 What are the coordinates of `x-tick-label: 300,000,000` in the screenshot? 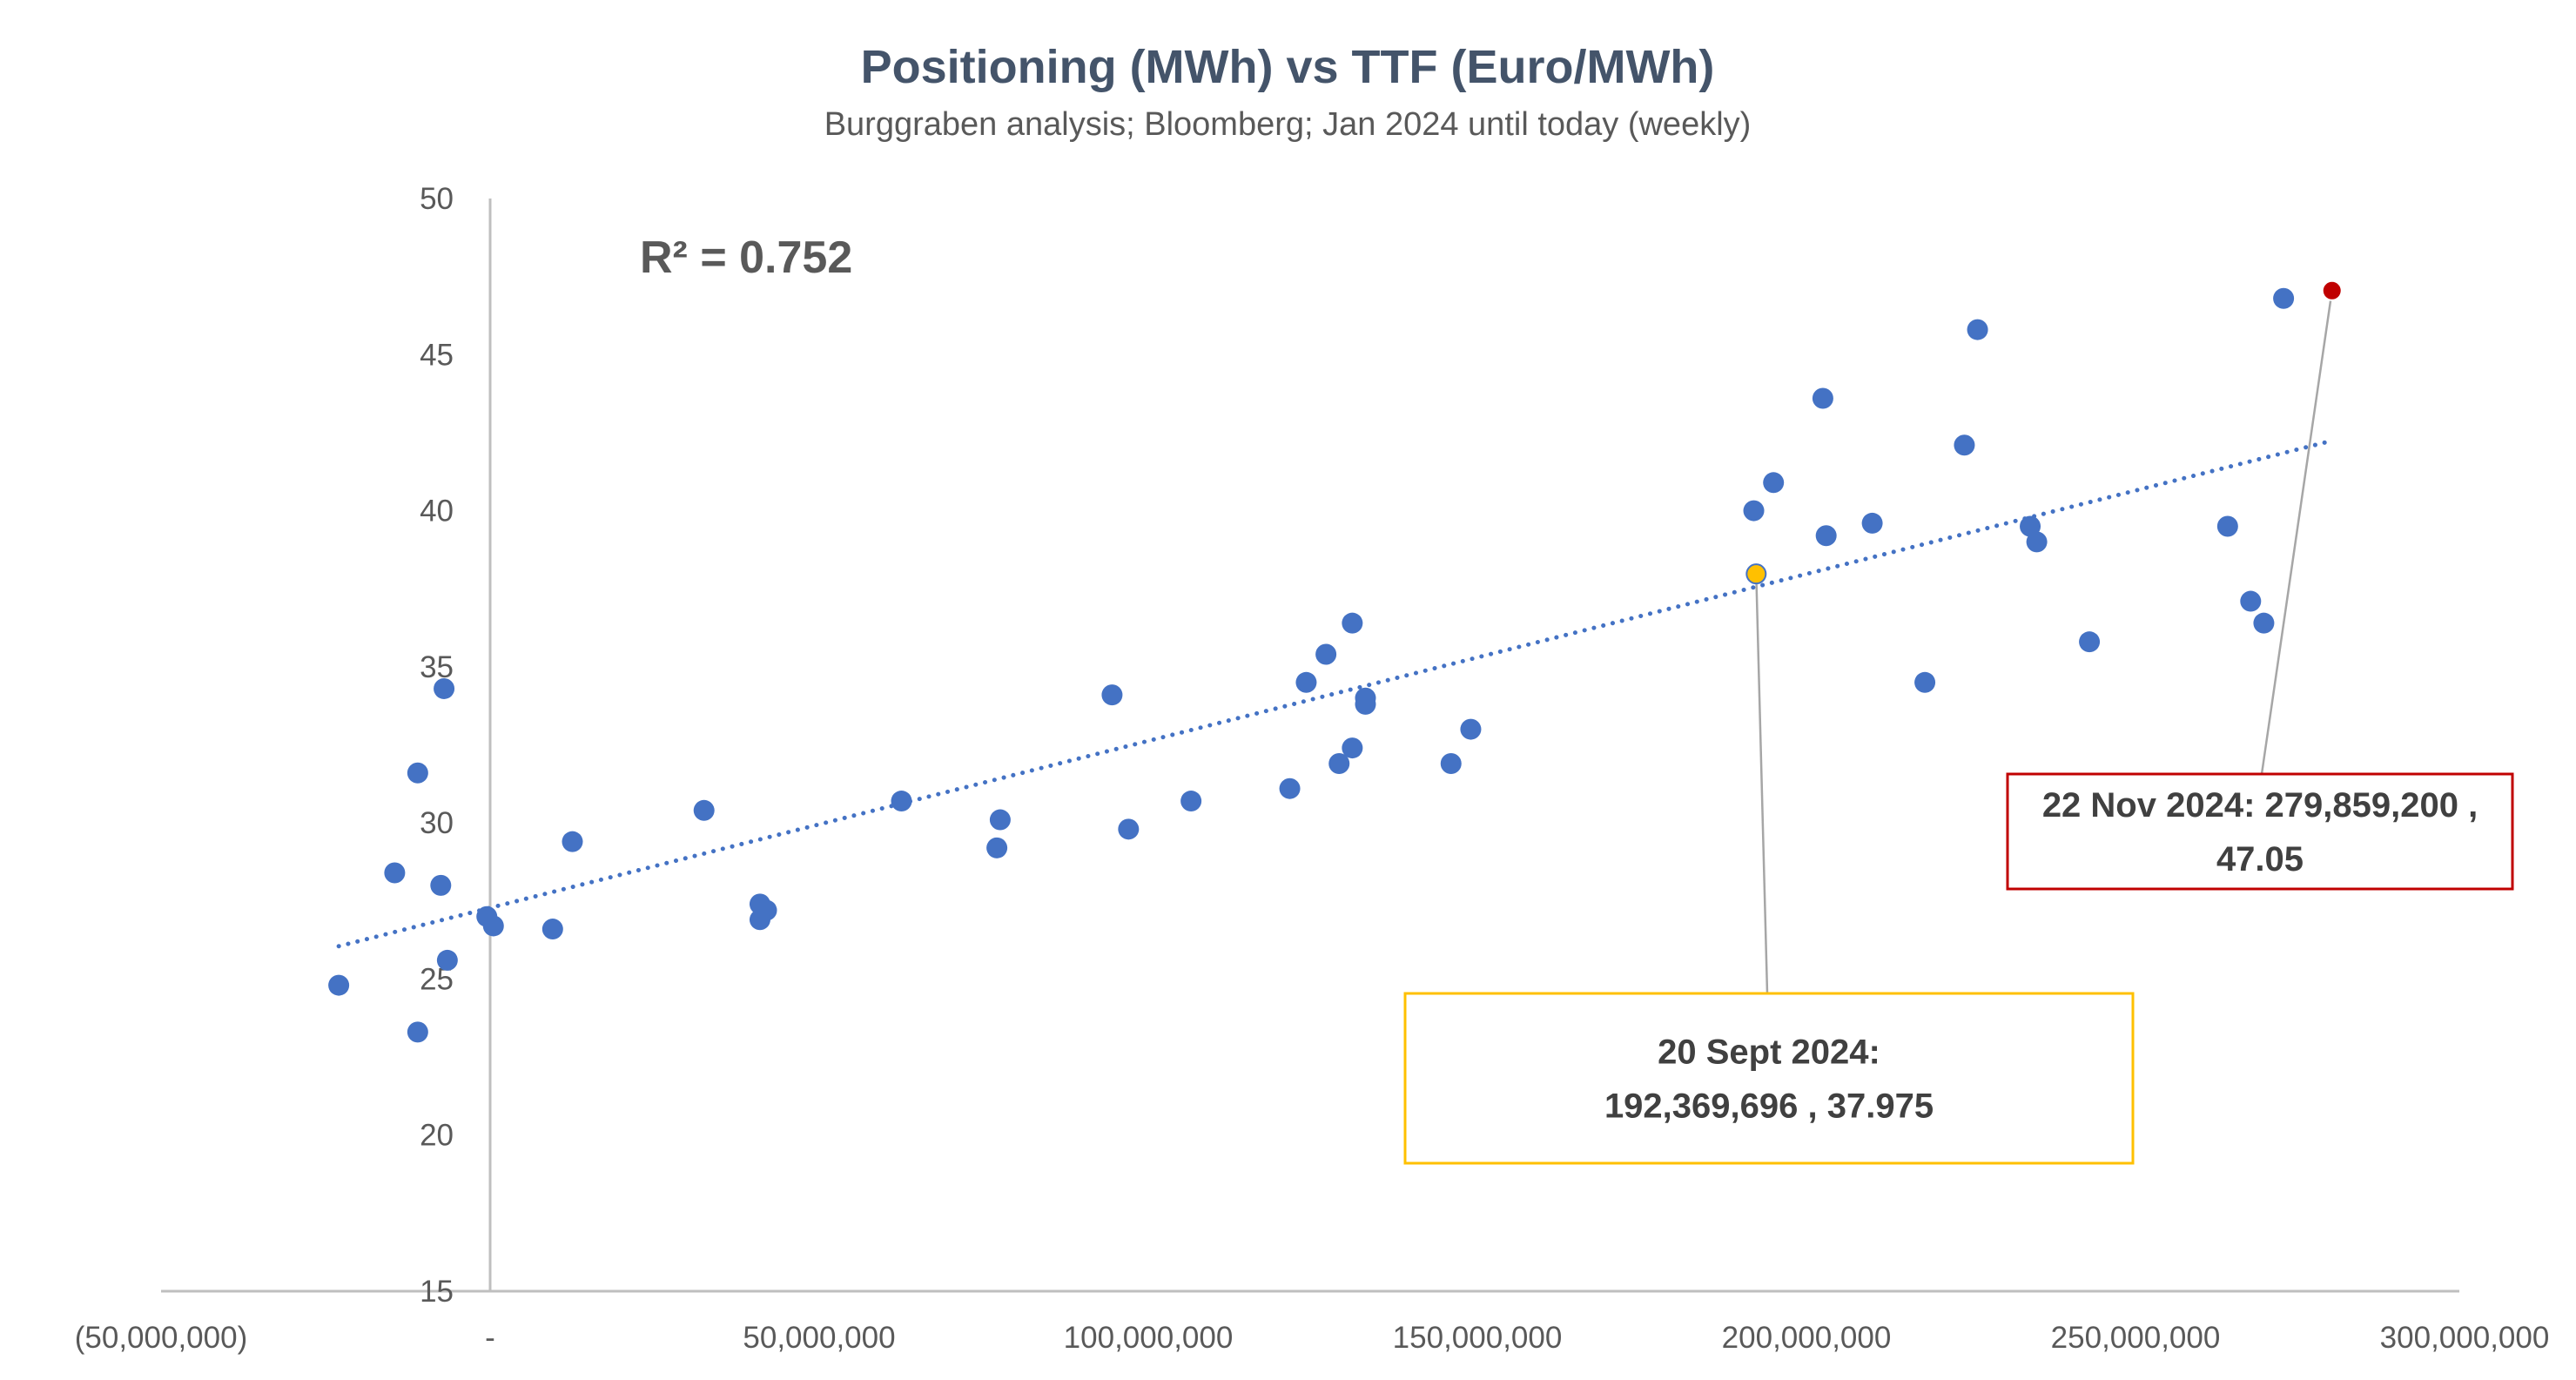 It's located at (2465, 1338).